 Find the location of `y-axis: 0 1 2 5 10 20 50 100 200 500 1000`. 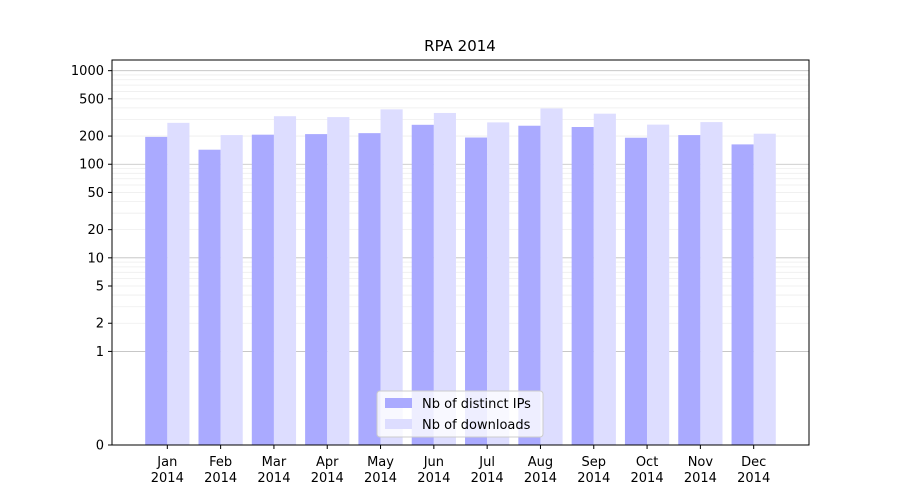

y-axis: 0 1 2 5 10 20 50 100 200 500 1000 is located at coordinates (91, 259).